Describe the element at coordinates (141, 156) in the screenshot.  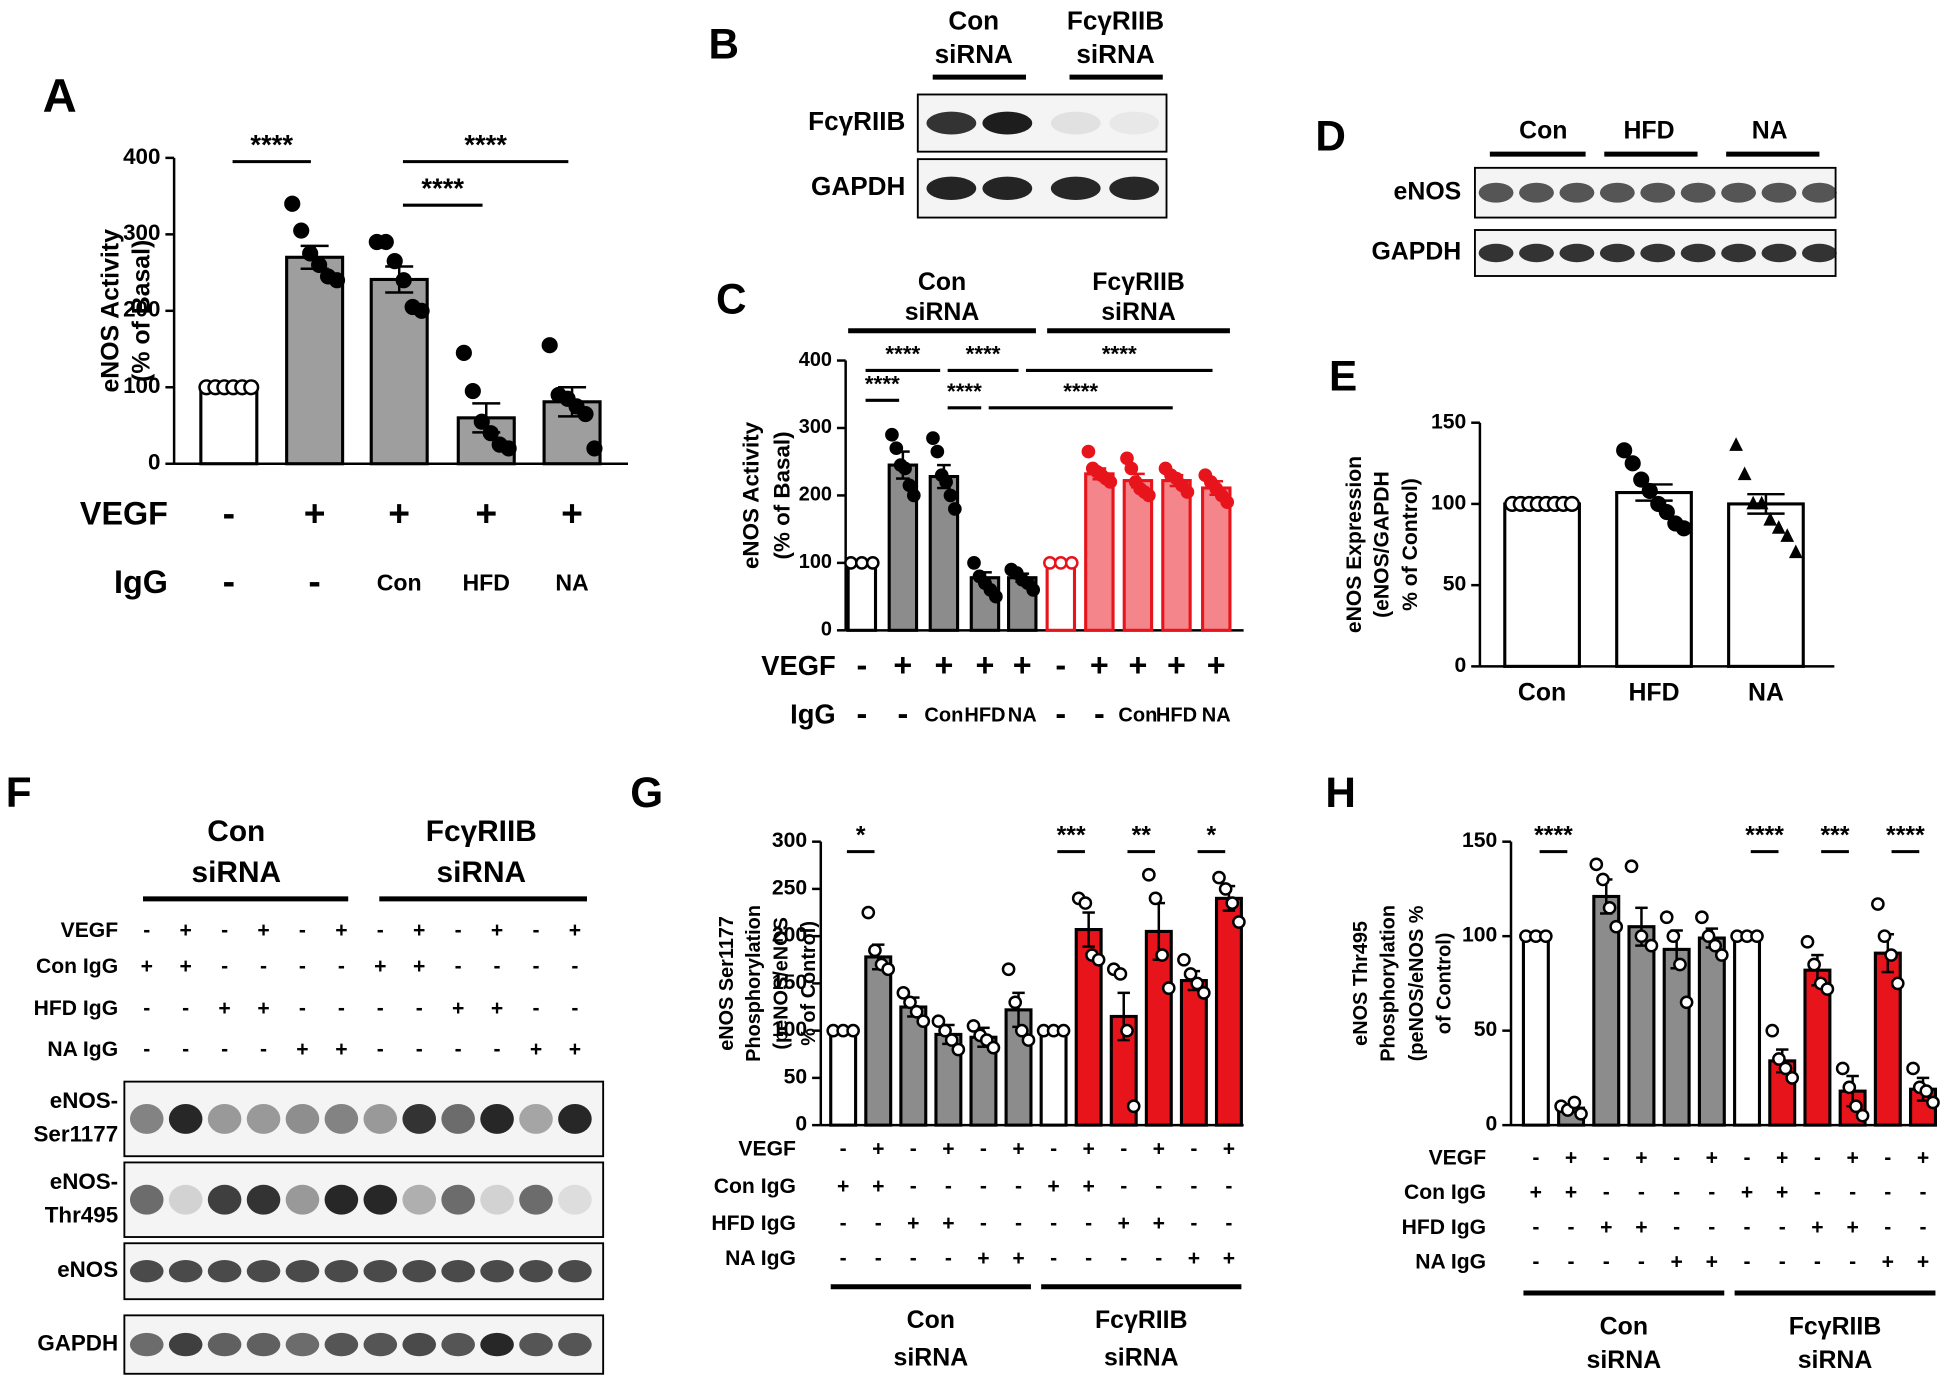
I see `y-tick-label: 400` at that location.